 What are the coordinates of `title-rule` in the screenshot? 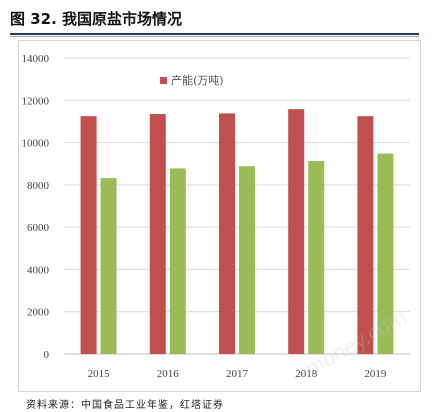 It's located at (214, 34).